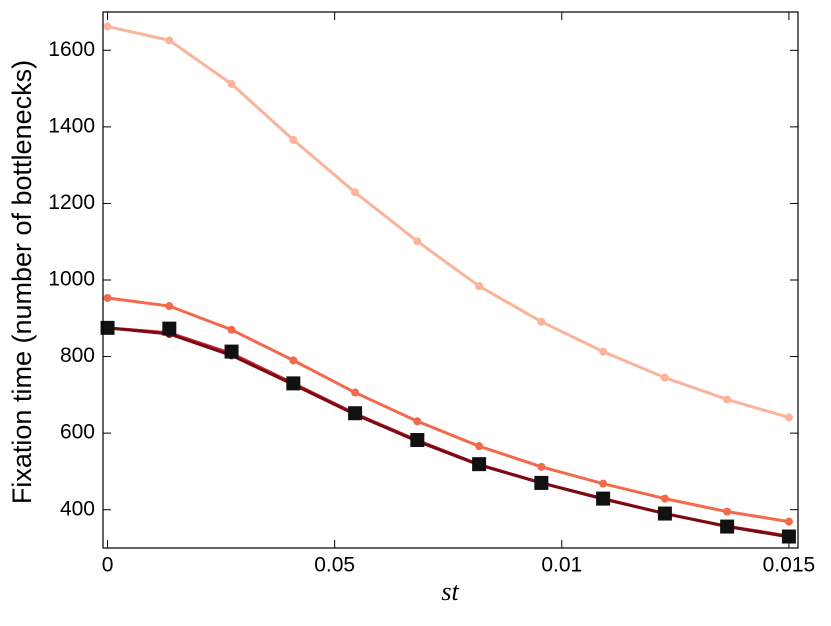 The width and height of the screenshot is (831, 626). What do you see at coordinates (77, 508) in the screenshot?
I see `y-tick-label: 400` at bounding box center [77, 508].